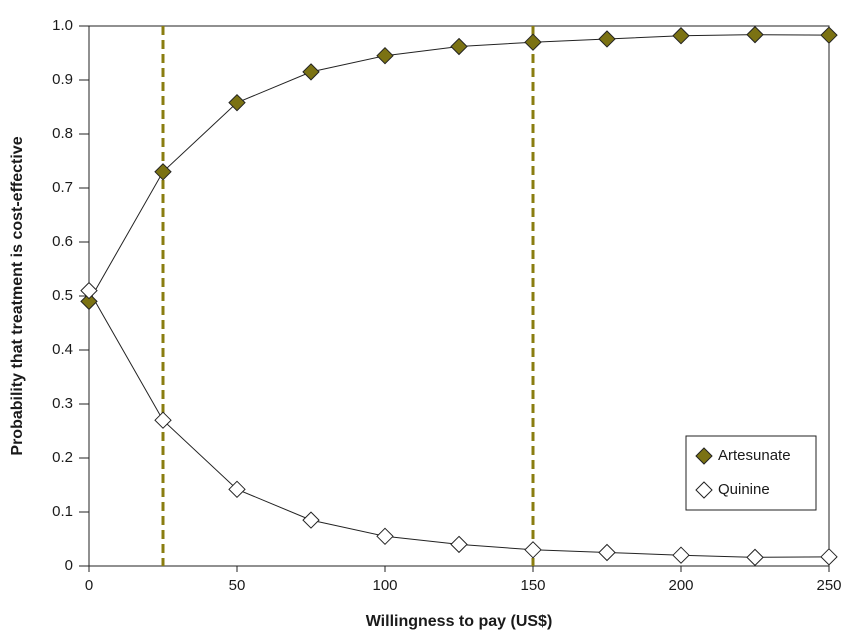 This screenshot has width=846, height=635. Describe the element at coordinates (744, 489) in the screenshot. I see `legend-label: Quinine` at that location.